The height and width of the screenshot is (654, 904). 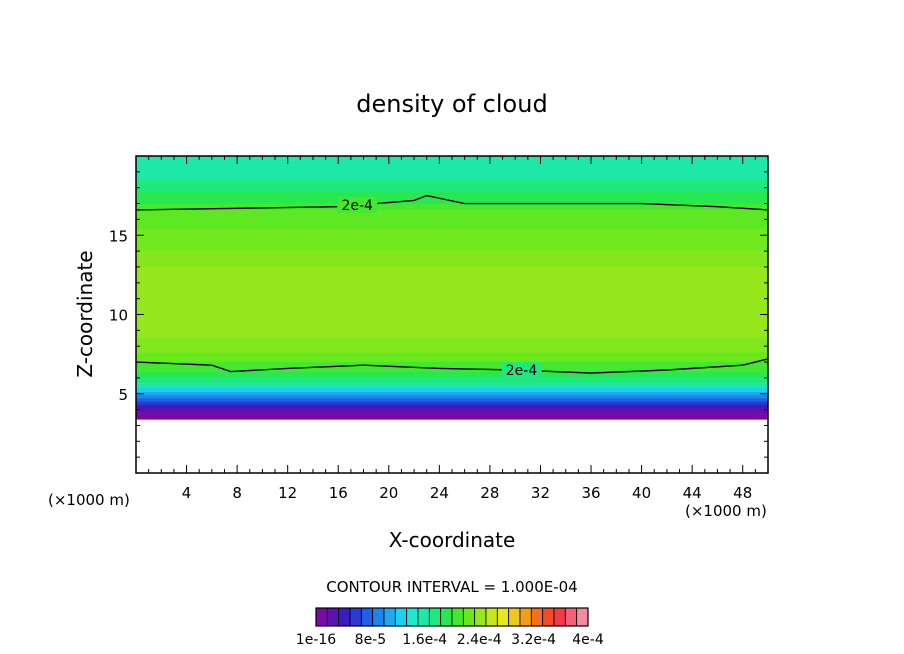 I want to click on x-tick-label: 12, so click(x=287, y=493).